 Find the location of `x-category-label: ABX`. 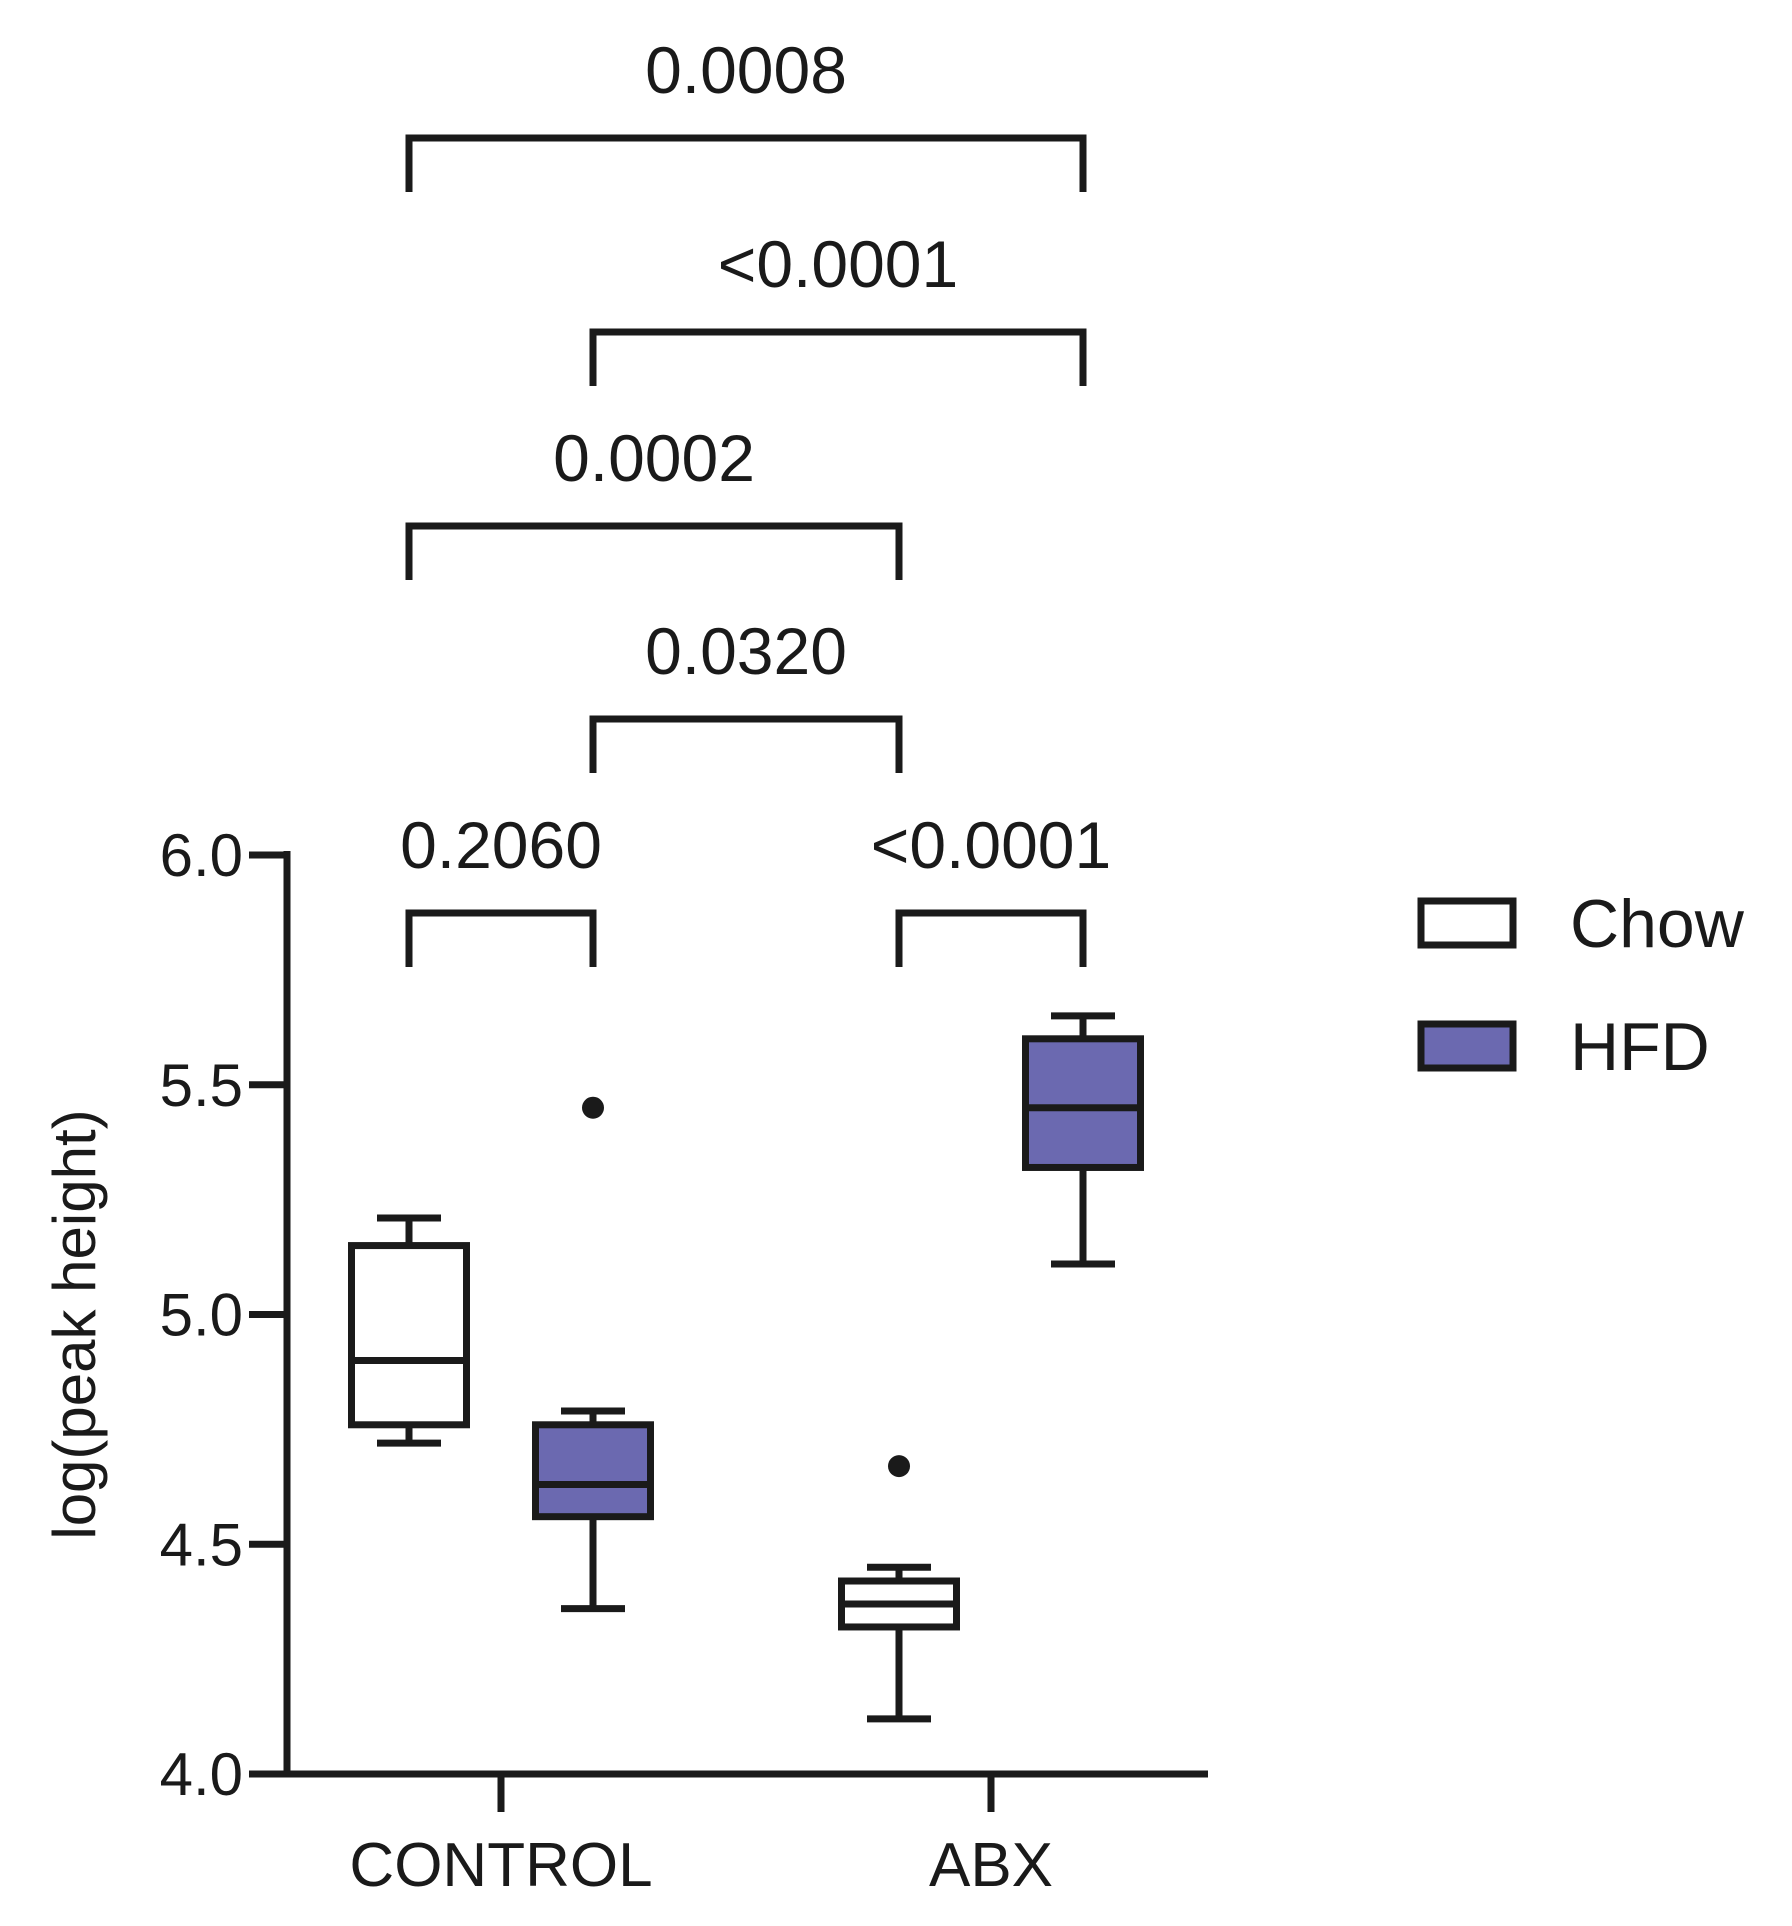

x-category-label: ABX is located at coordinates (991, 1865).